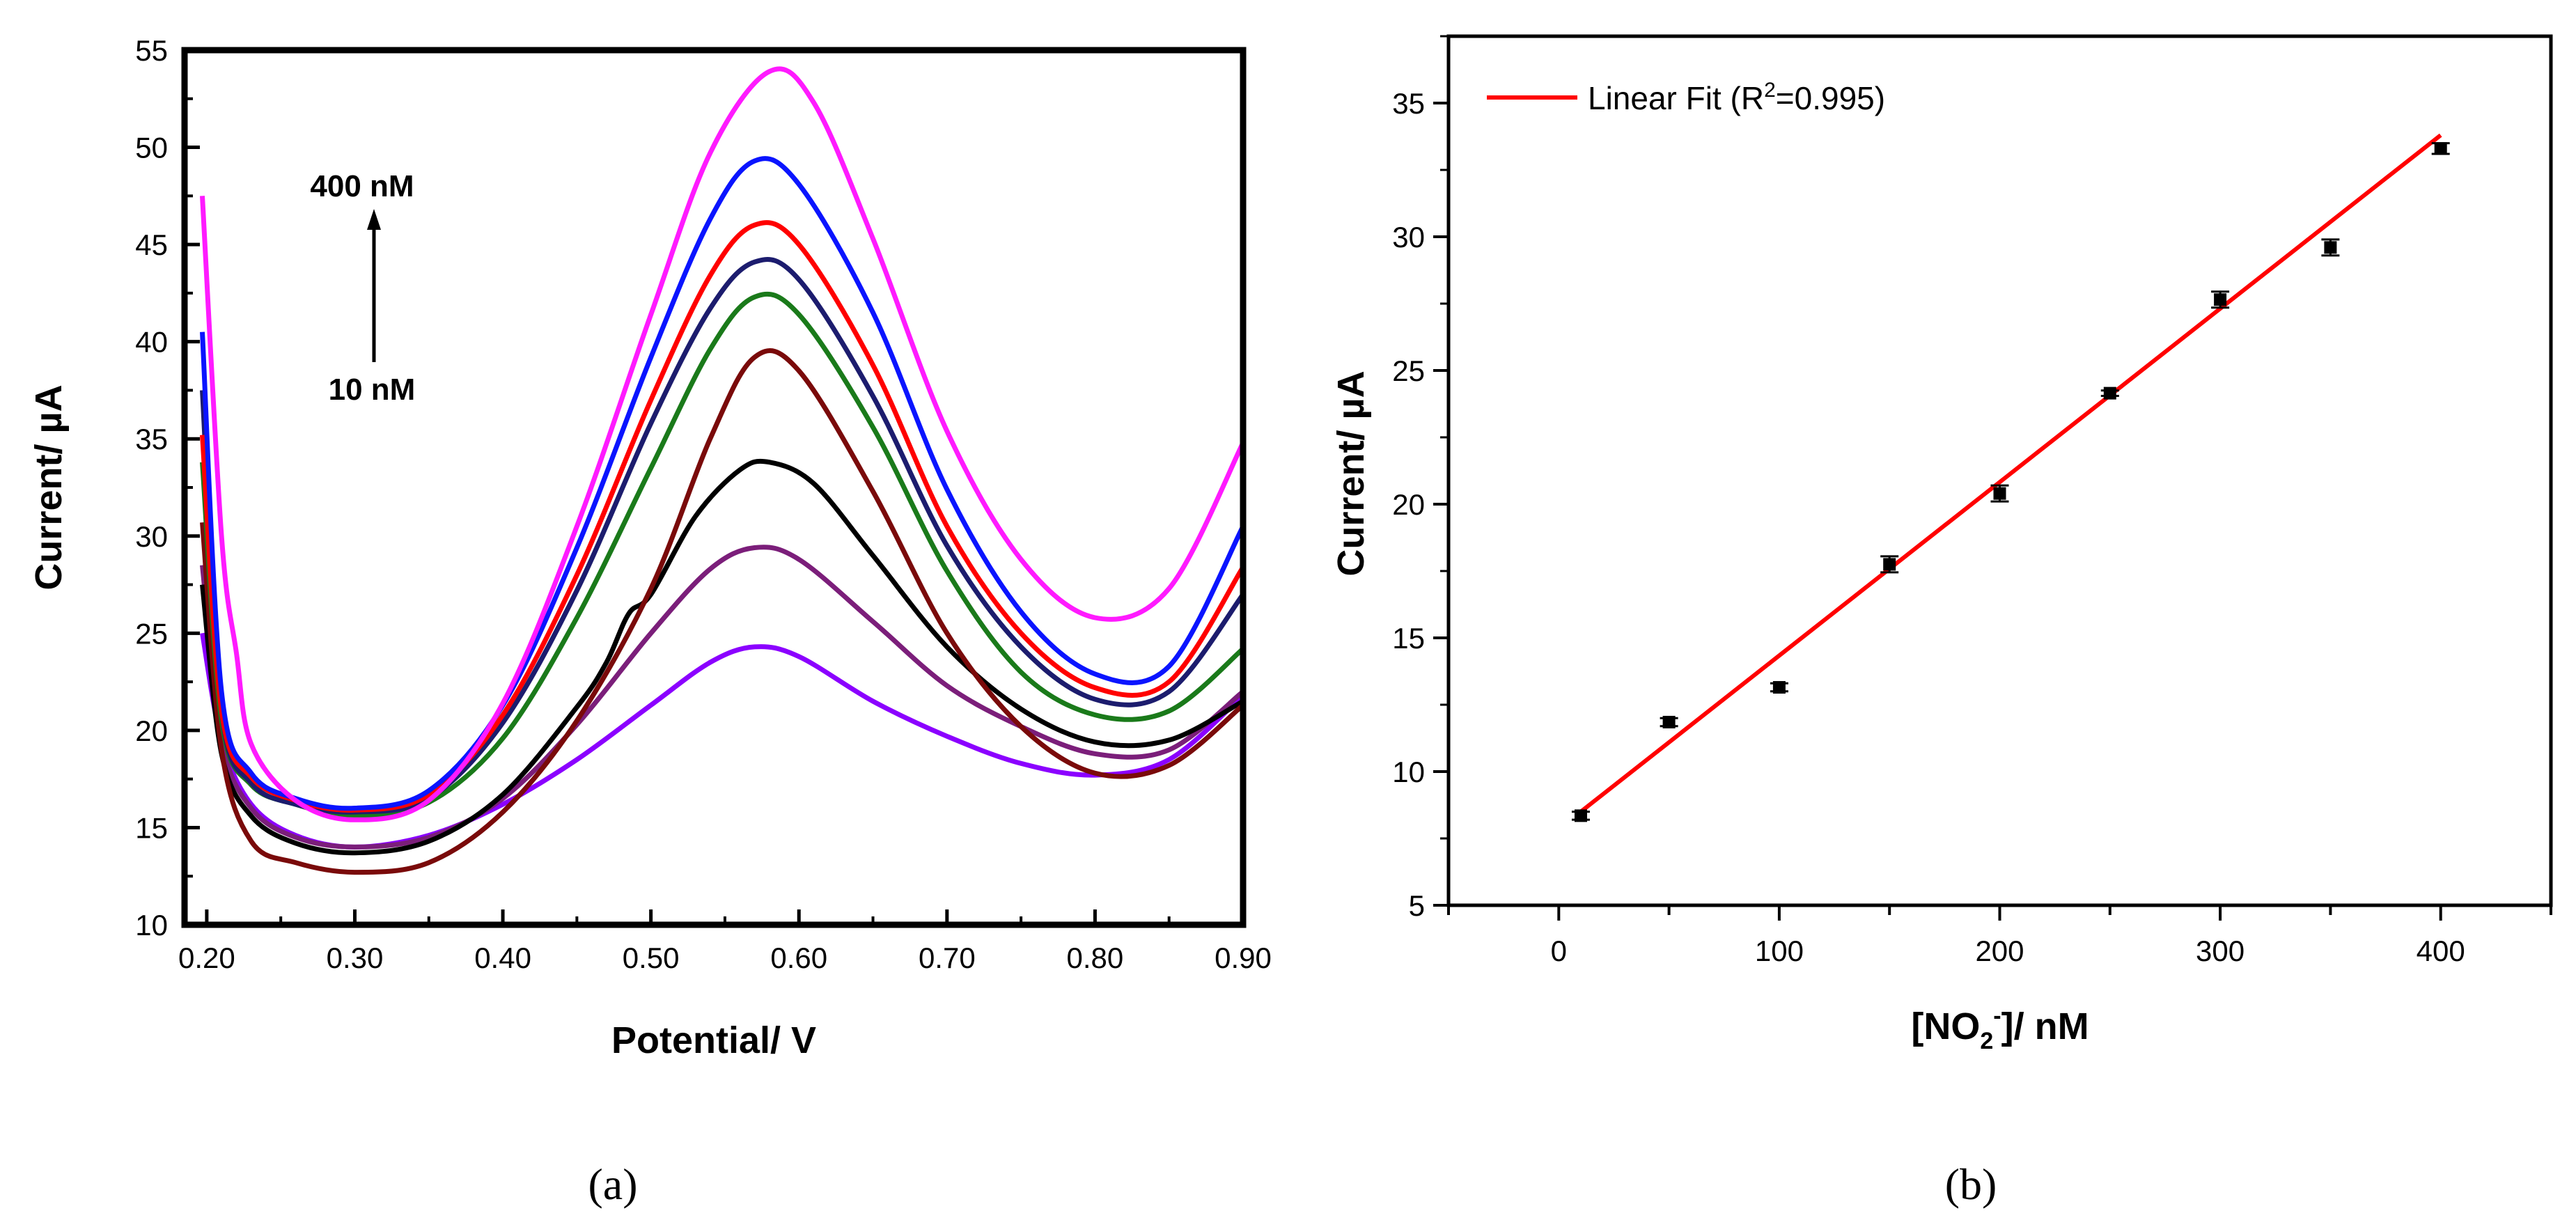  What do you see at coordinates (798, 957) in the screenshot?
I see `x-tick-label: 0.60` at bounding box center [798, 957].